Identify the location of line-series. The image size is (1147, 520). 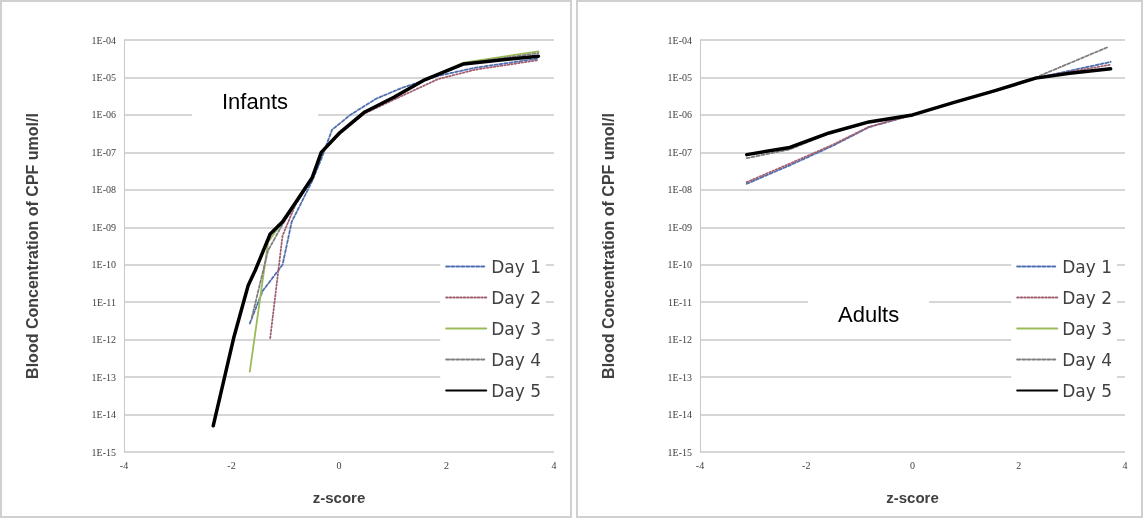
(929, 112).